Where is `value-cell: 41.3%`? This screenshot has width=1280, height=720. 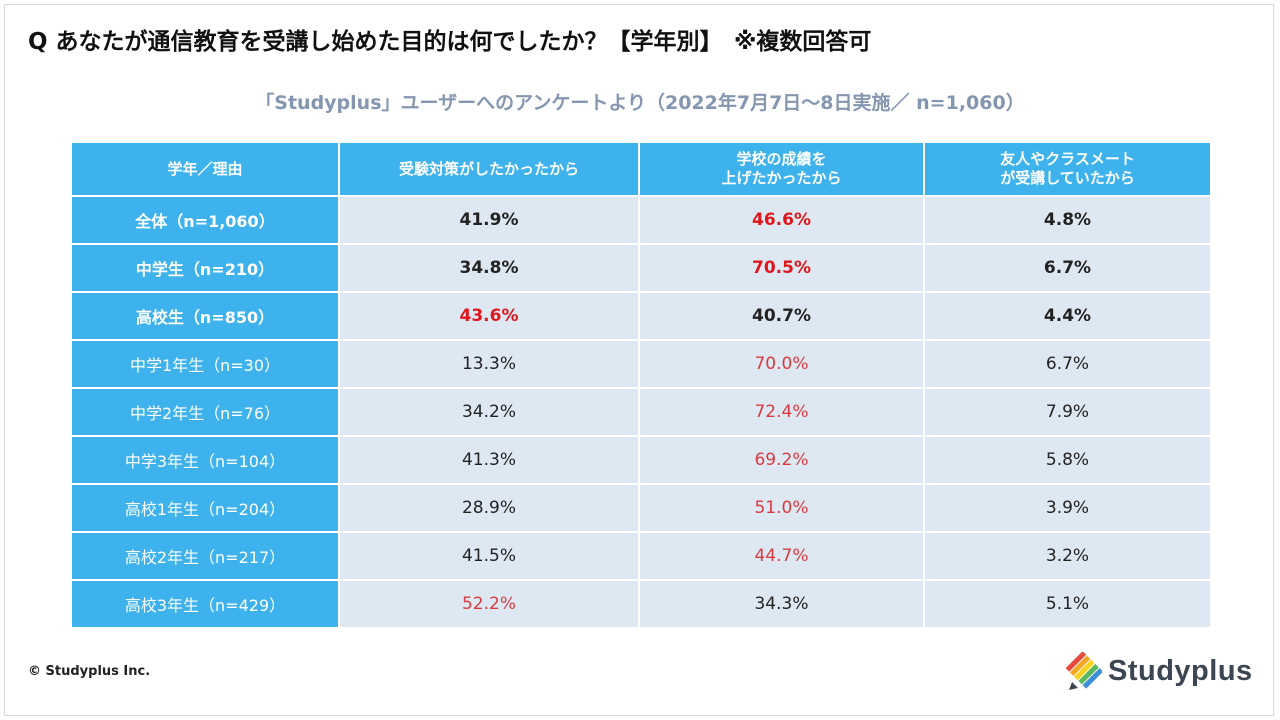 value-cell: 41.3% is located at coordinates (489, 460).